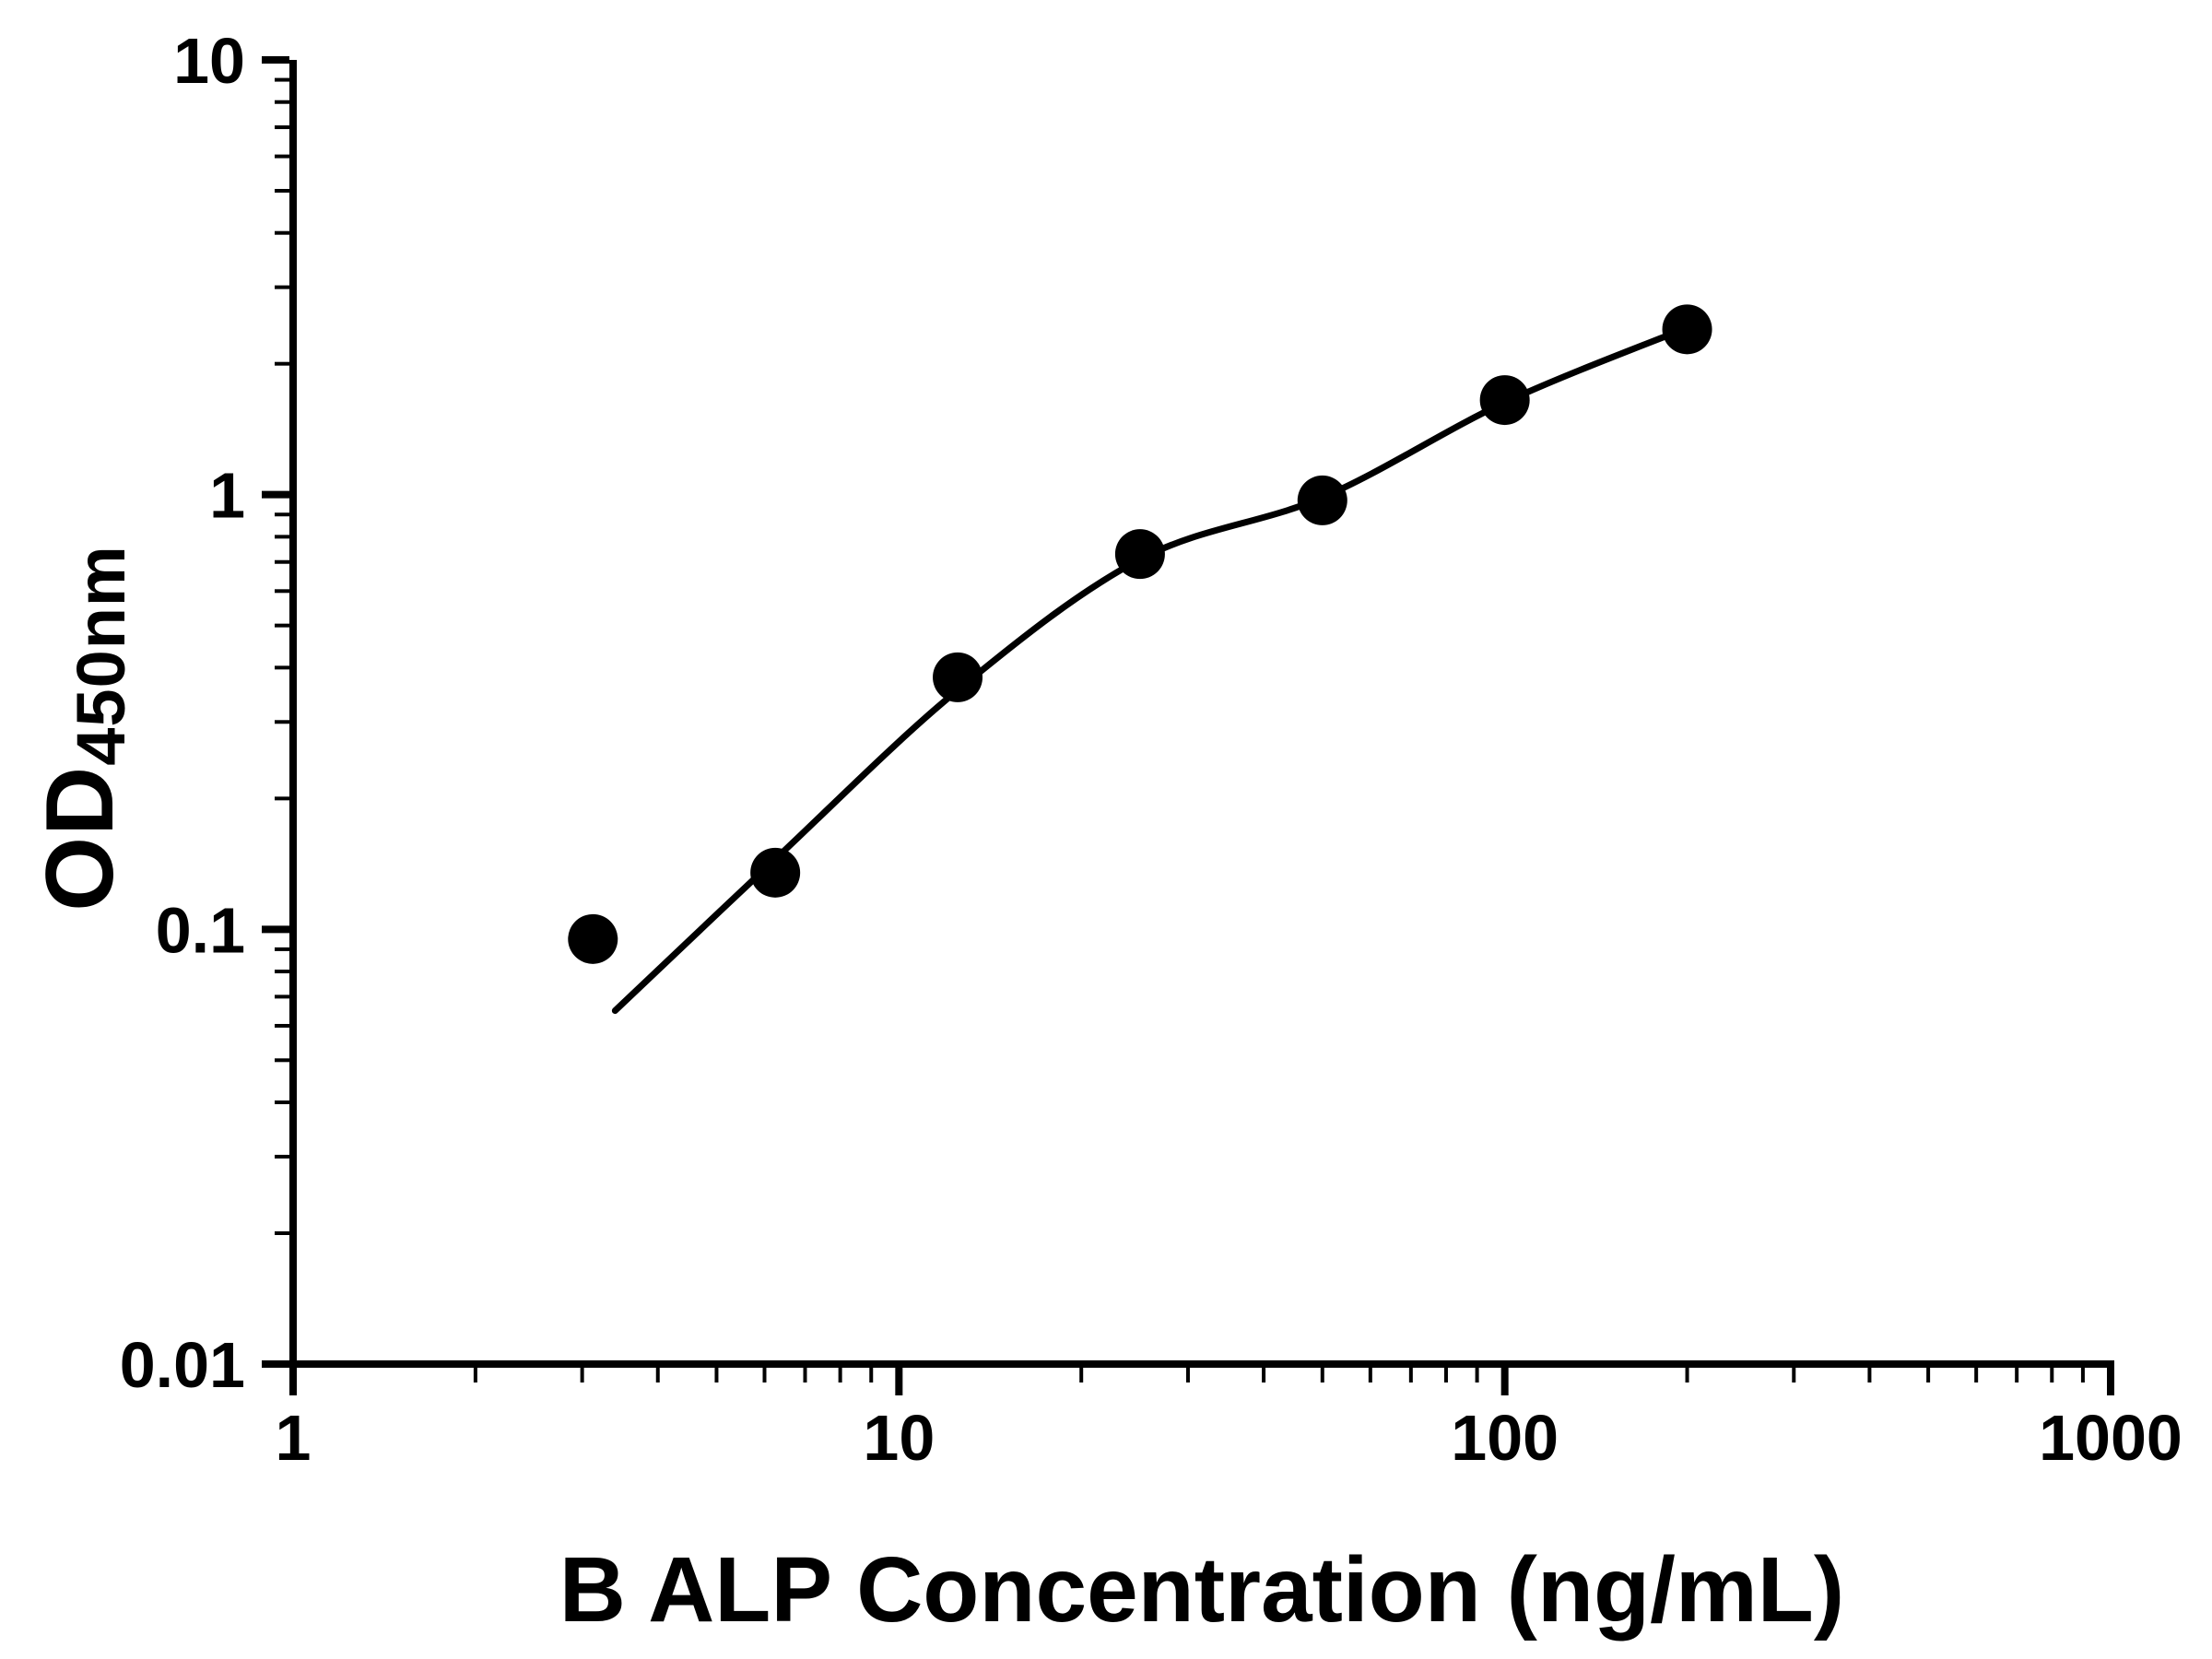 This screenshot has height=1659, width=2212. What do you see at coordinates (227, 496) in the screenshot?
I see `y-tick-label: 1` at bounding box center [227, 496].